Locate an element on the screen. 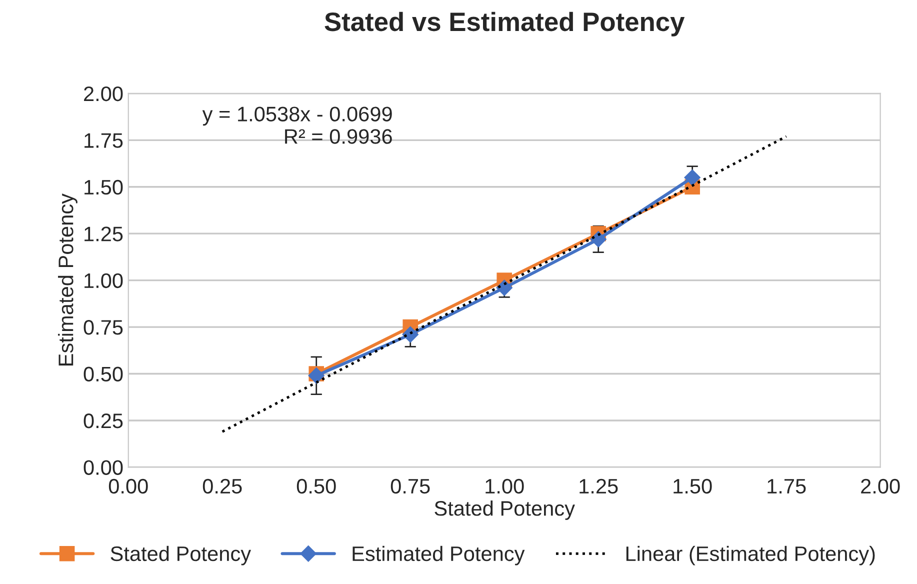 The width and height of the screenshot is (917, 584). x-tick-label: 0.75 is located at coordinates (410, 486).